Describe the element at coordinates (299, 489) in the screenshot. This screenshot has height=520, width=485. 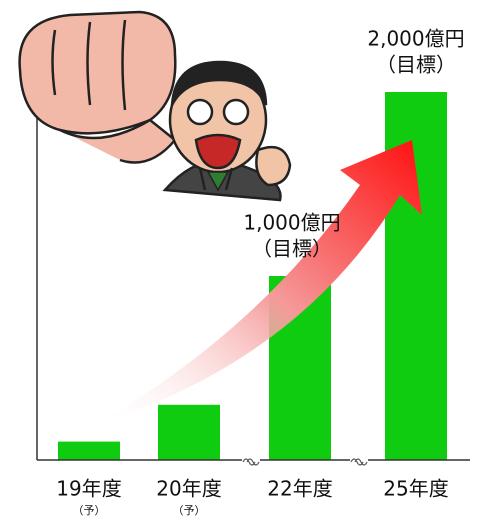
I see `x-tick-label: 22年度` at that location.